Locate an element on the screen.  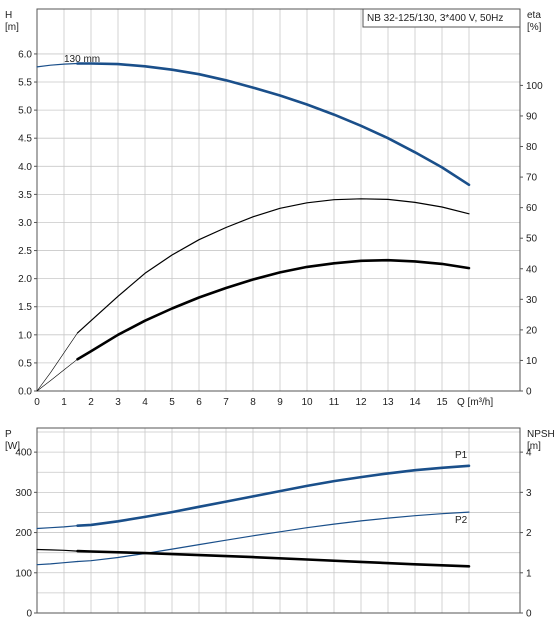
y-axis-title: H is located at coordinates (8, 15).